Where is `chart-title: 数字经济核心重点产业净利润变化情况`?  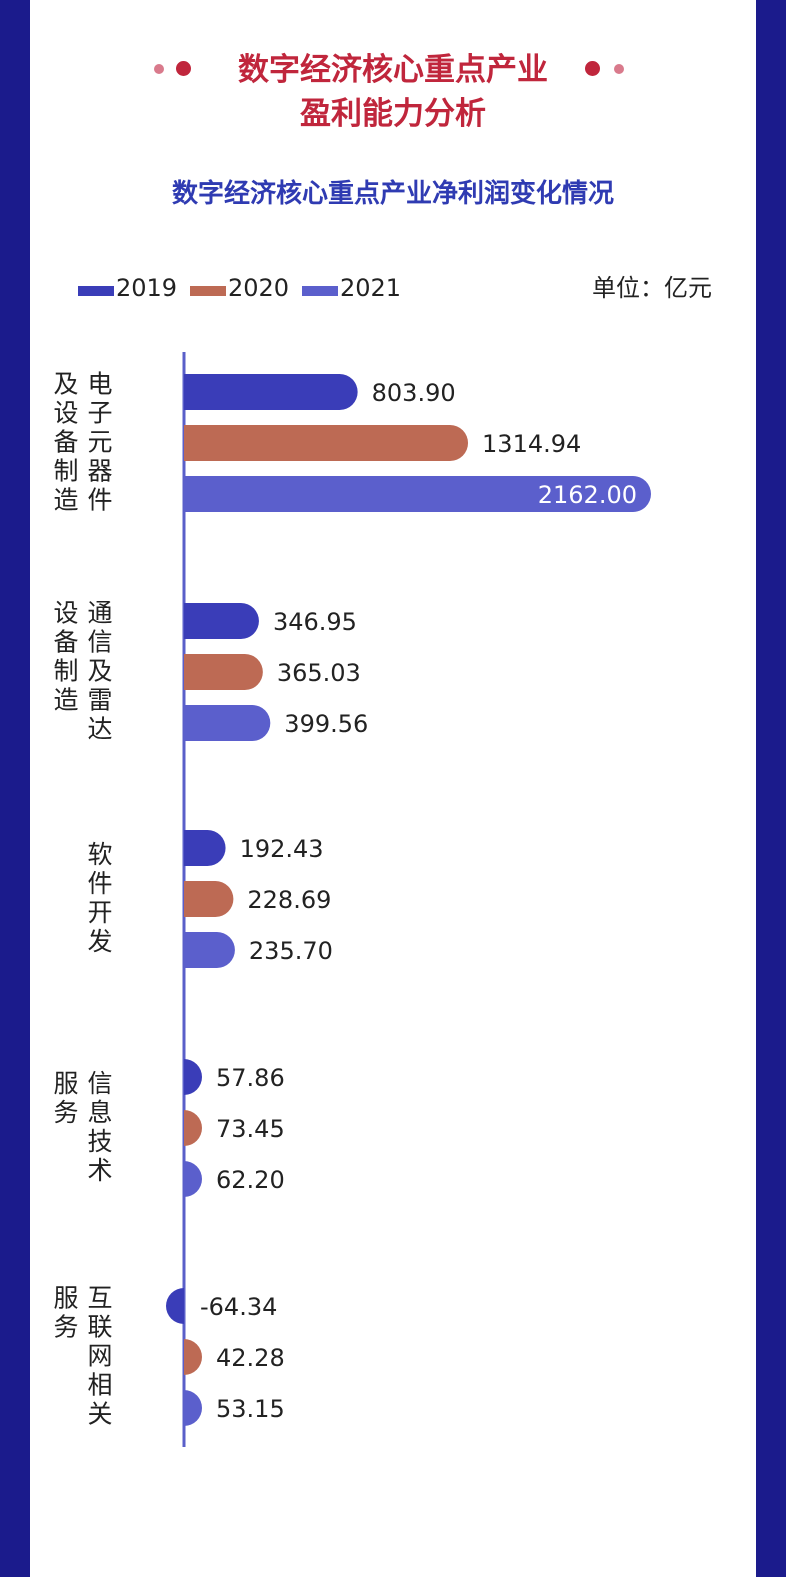
chart-title: 数字经济核心重点产业净利润变化情况 is located at coordinates (392, 194).